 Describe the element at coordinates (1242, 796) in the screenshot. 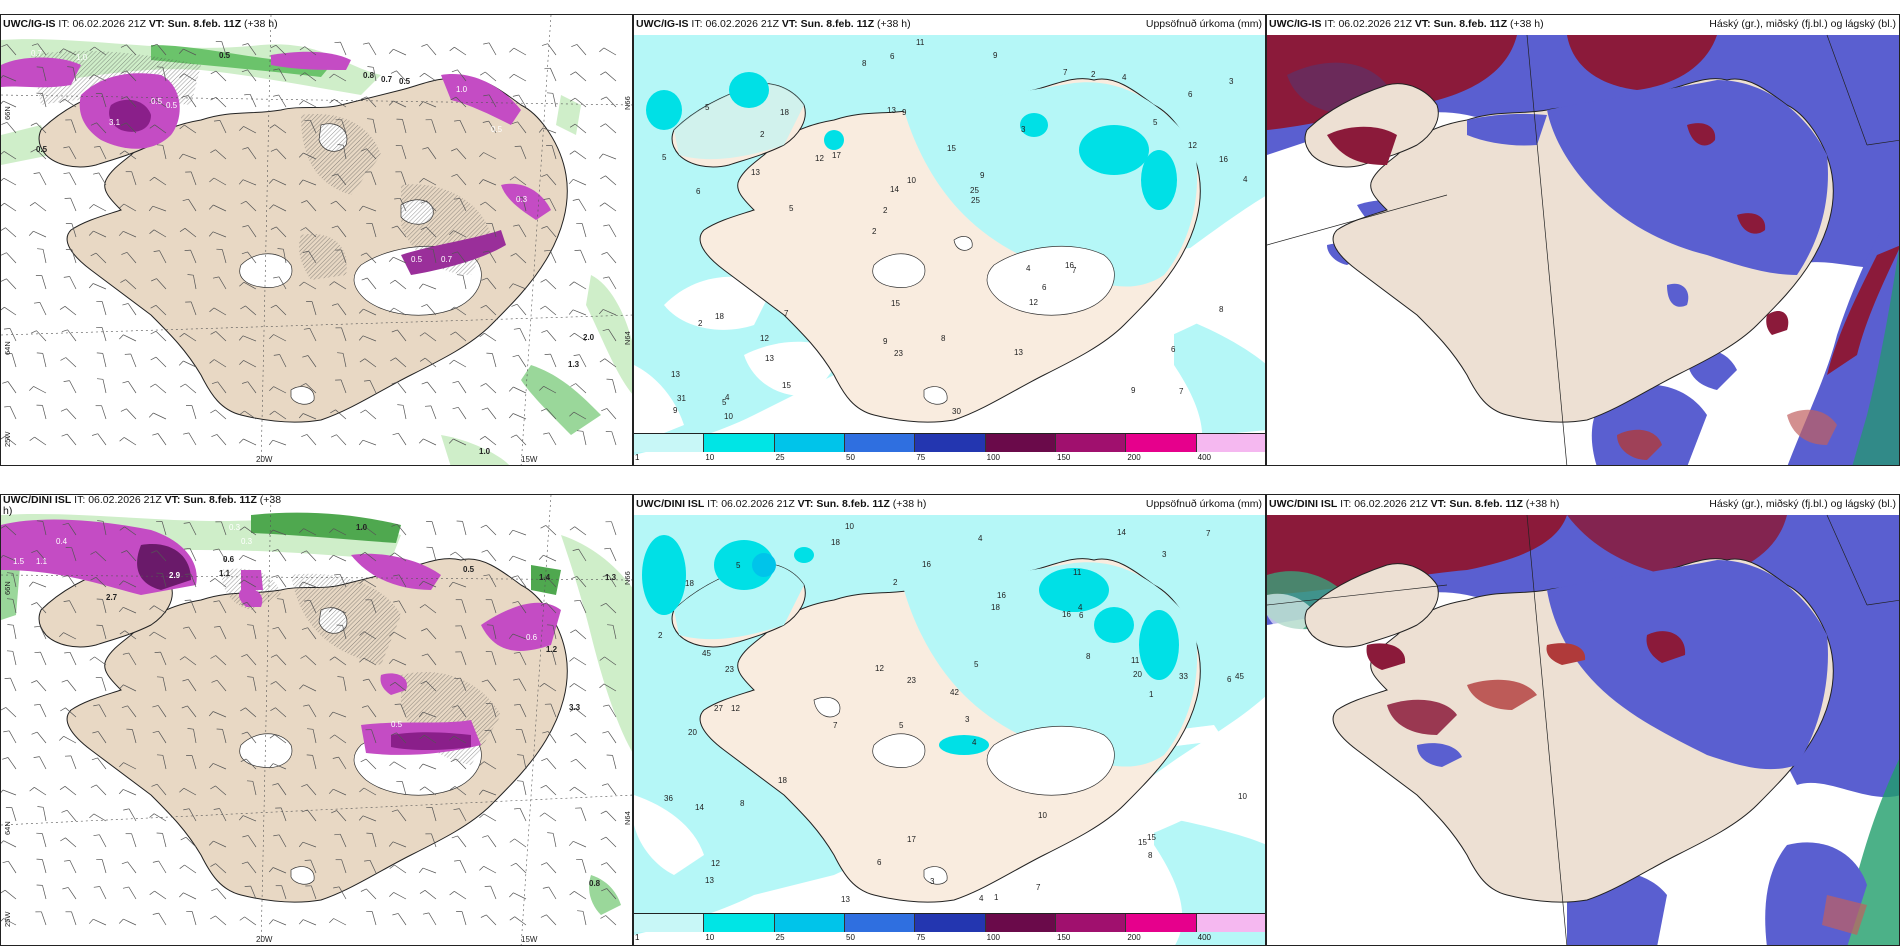

I see `precip-value: 10` at that location.